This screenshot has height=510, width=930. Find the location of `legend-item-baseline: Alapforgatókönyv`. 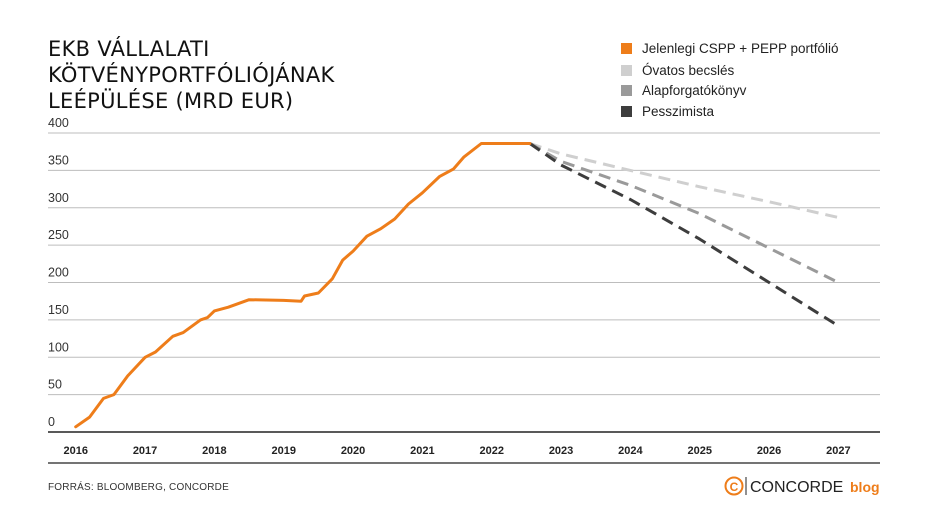

legend-item-baseline: Alapforgatókönyv is located at coordinates (684, 90).